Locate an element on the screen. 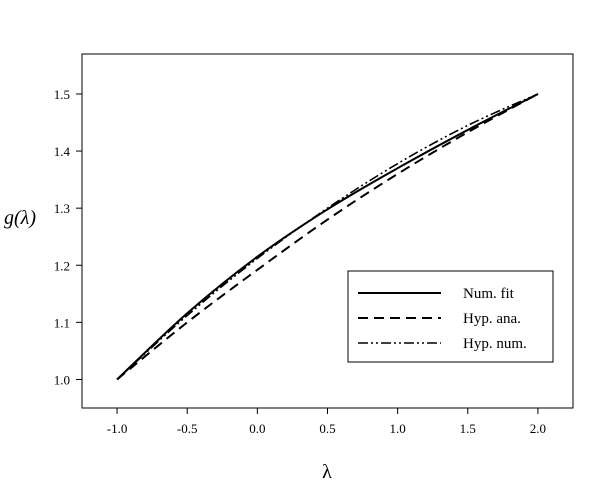 Image resolution: width=602 pixels, height=488 pixels. x-tick-label: 1.0 is located at coordinates (398, 428).